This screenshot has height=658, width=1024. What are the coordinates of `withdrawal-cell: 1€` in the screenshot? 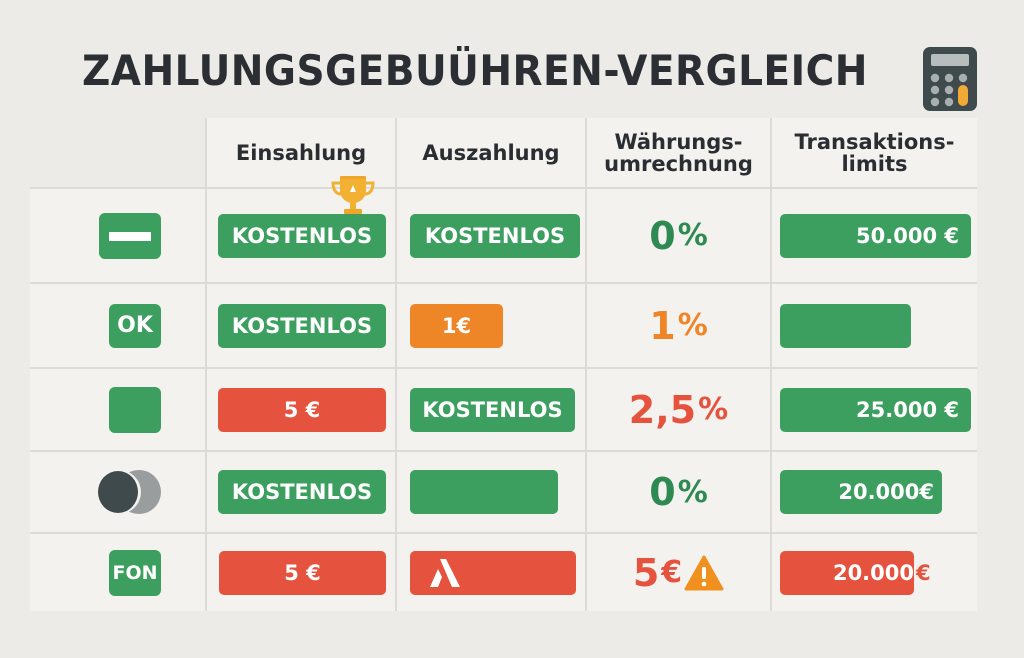 It's located at (490, 325).